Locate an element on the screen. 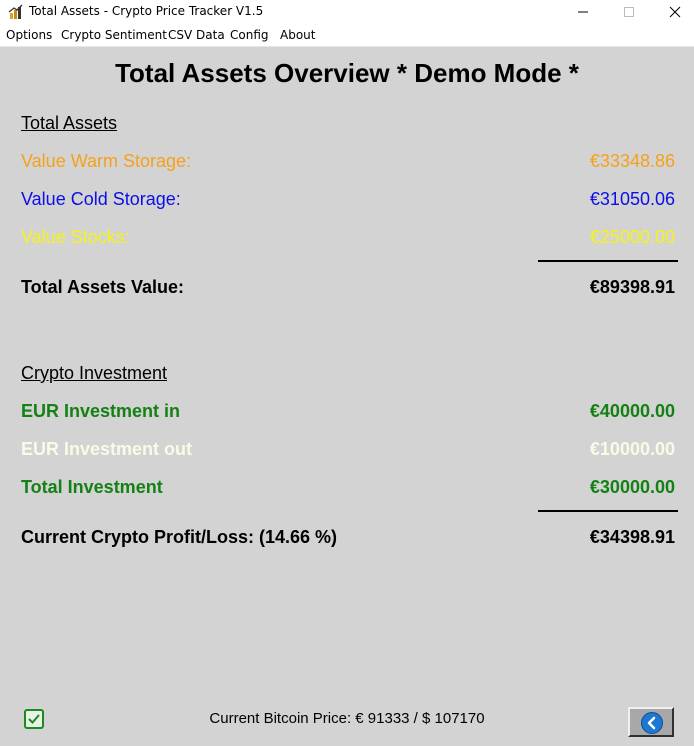 Image resolution: width=694 pixels, height=746 pixels. minimize-button is located at coordinates (583, 12).